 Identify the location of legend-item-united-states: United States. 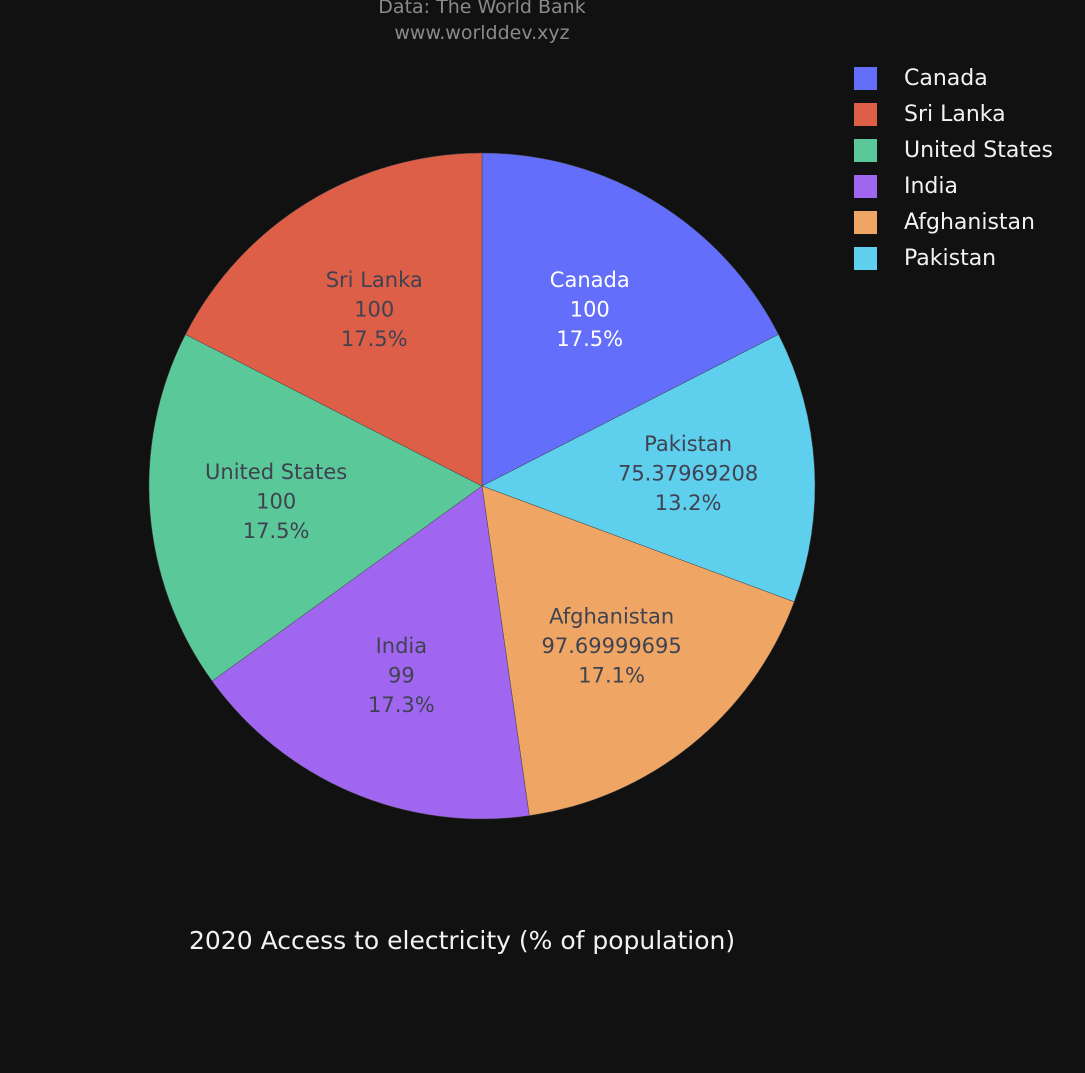
(953, 150).